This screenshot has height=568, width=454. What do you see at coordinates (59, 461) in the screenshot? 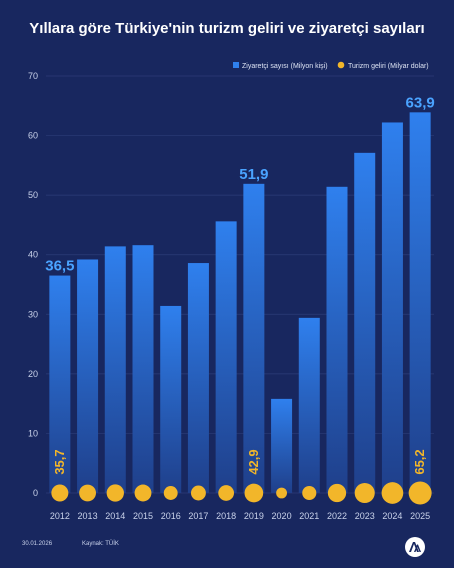
I see `revenue-value-label: 35,7` at bounding box center [59, 461].